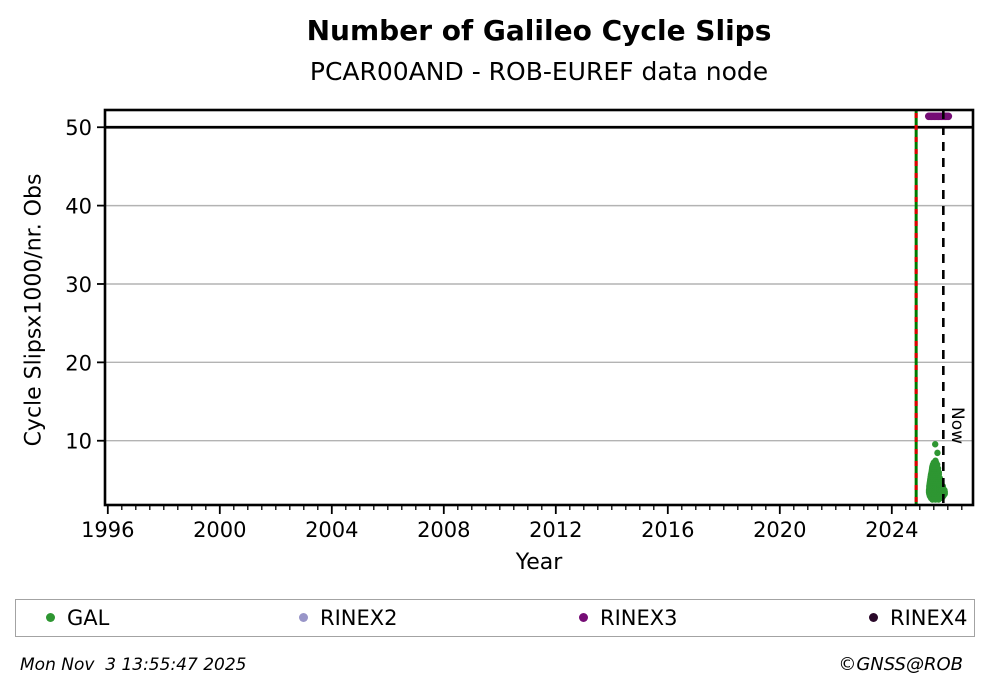  Describe the element at coordinates (78, 207) in the screenshot. I see `y-tick-label: 40` at that location.